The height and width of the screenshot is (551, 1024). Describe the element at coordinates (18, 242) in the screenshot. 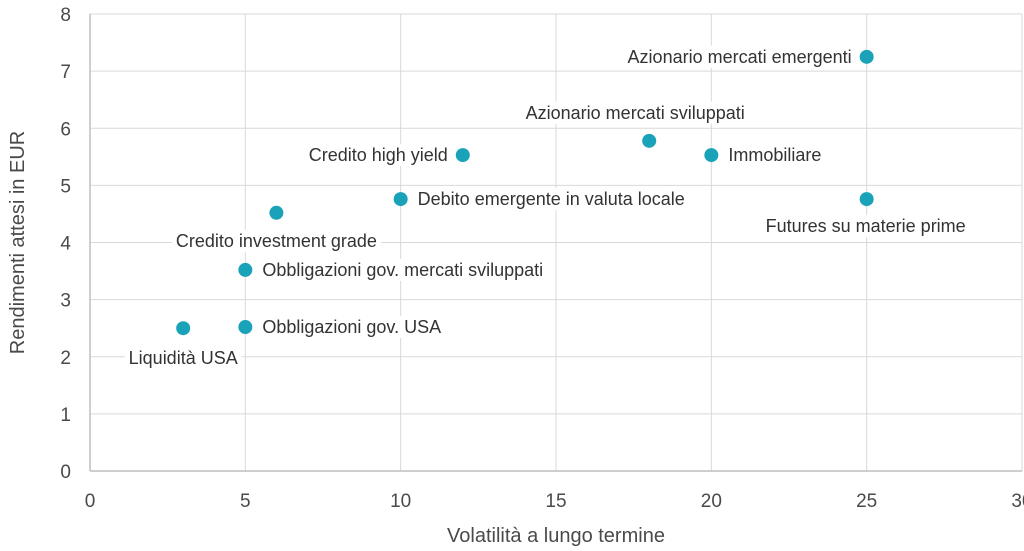

I see `y-axis-label: Rendimenti attesi in EUR` at that location.